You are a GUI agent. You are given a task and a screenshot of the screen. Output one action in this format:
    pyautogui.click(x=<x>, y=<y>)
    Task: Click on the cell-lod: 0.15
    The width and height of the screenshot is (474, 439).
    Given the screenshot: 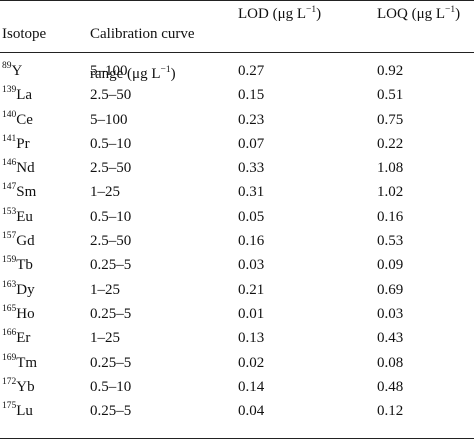 What is the action you would take?
    pyautogui.click(x=251, y=95)
    